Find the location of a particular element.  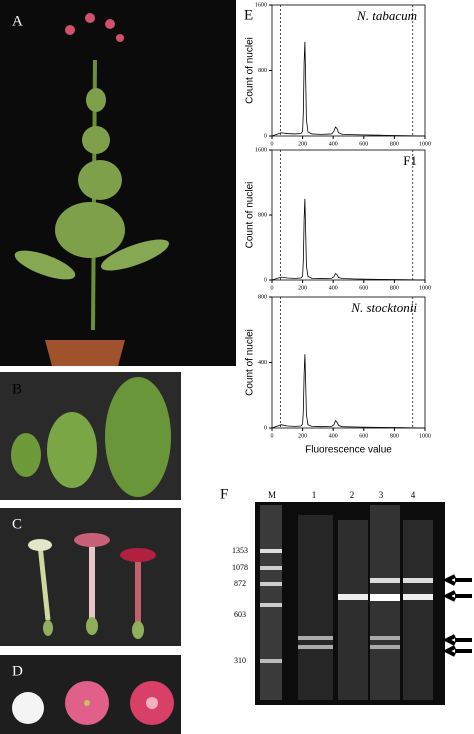

y-tick-label: 400 is located at coordinates (262, 363).